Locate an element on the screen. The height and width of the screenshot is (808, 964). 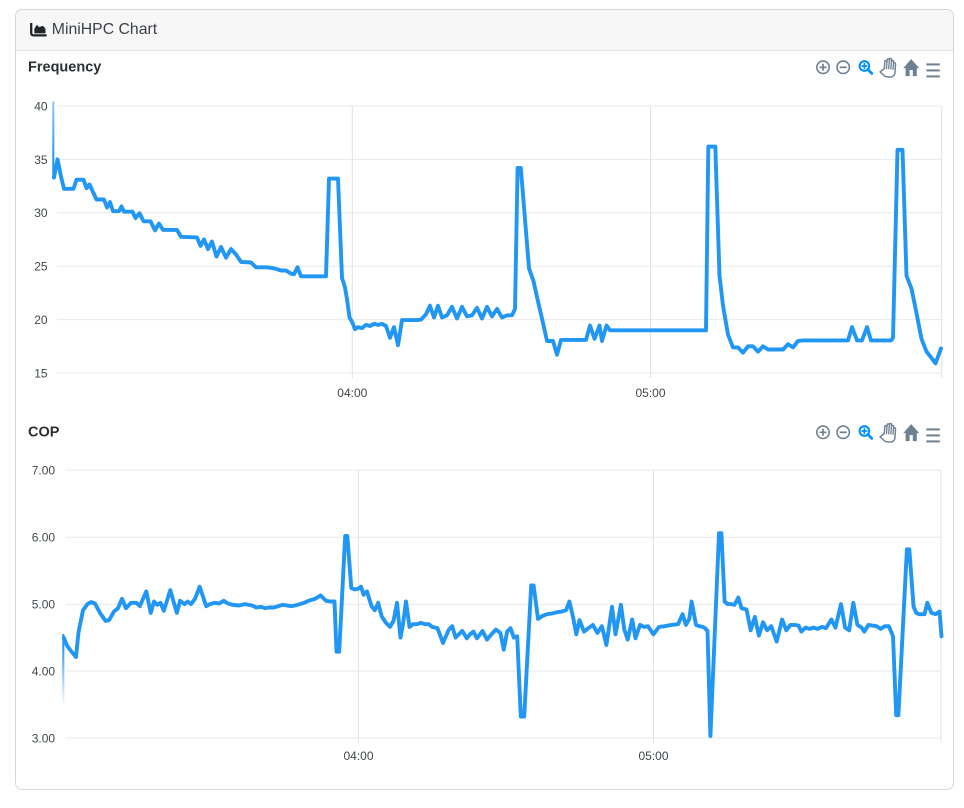
svg-text: 3.00 is located at coordinates (44, 738).